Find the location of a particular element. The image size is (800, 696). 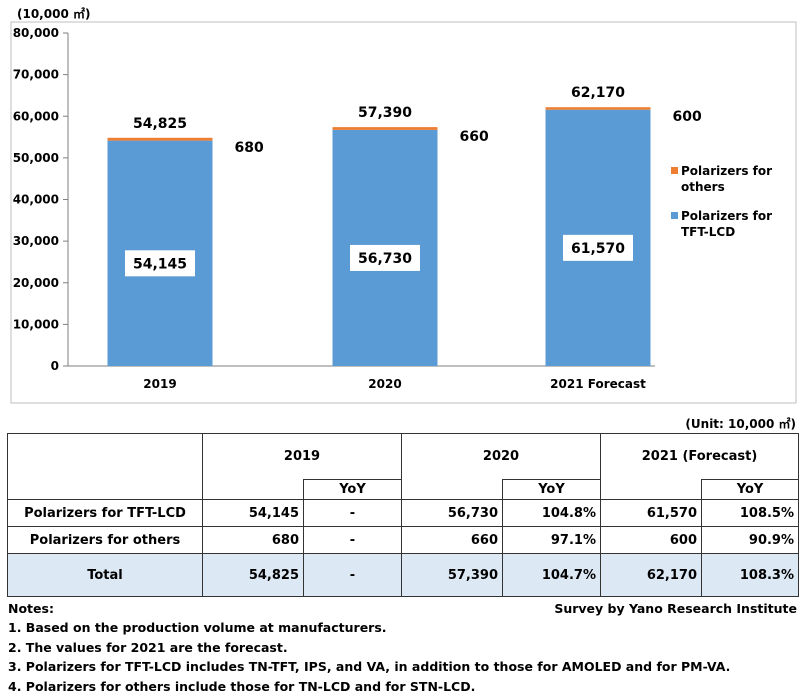

cell-yoy: 108.5% is located at coordinates (750, 513).